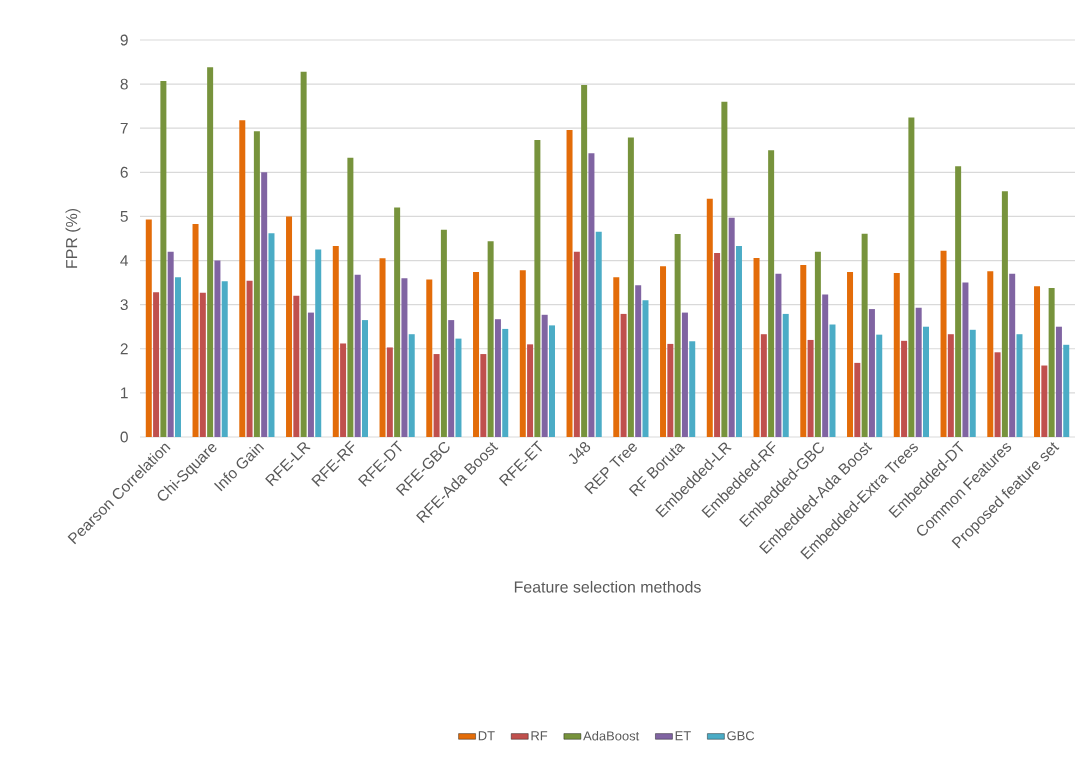 The width and height of the screenshot is (1082, 758). I want to click on legend-label: GBC, so click(741, 736).